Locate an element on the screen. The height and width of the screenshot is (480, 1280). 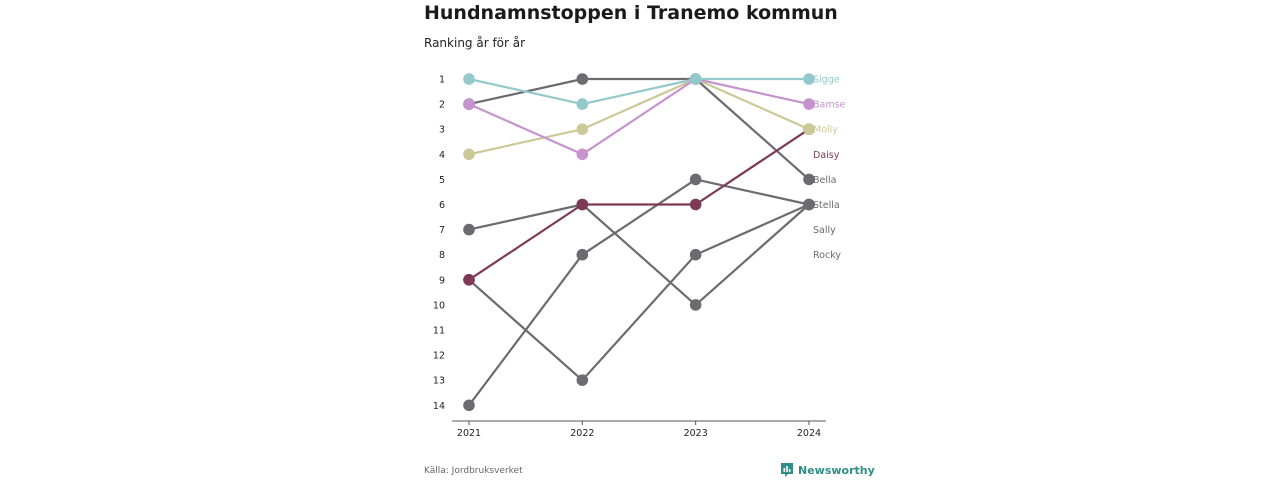
y-tick-label: 14 is located at coordinates (439, 406).